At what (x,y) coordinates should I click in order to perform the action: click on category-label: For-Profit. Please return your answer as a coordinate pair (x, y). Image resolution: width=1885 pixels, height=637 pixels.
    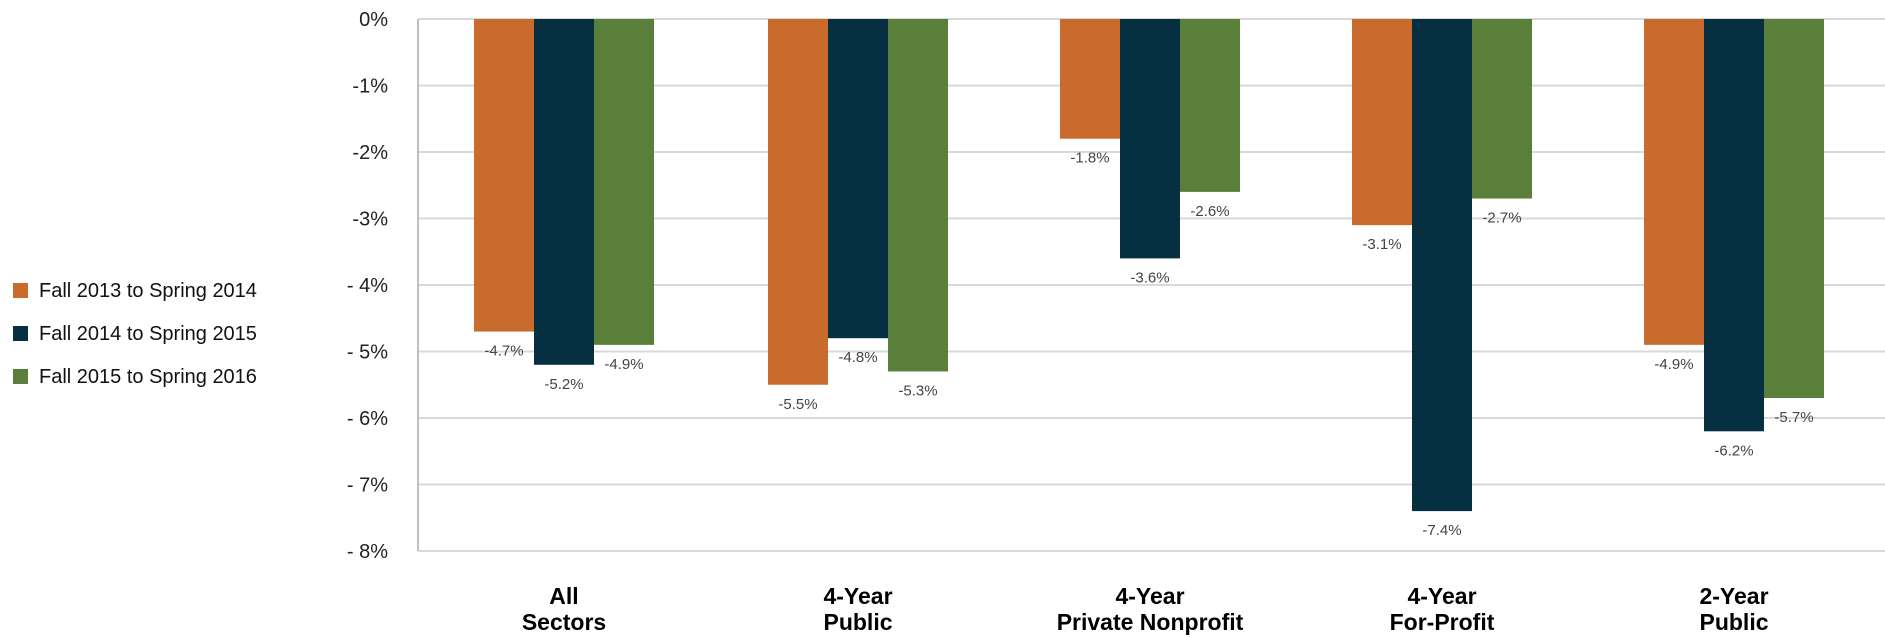
    Looking at the image, I should click on (1442, 622).